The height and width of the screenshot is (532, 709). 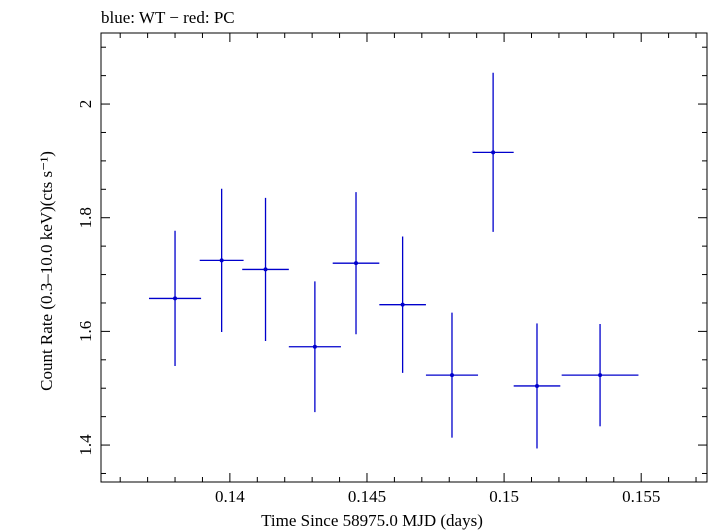 I want to click on y-tick-label: 1.8, so click(x=85, y=217).